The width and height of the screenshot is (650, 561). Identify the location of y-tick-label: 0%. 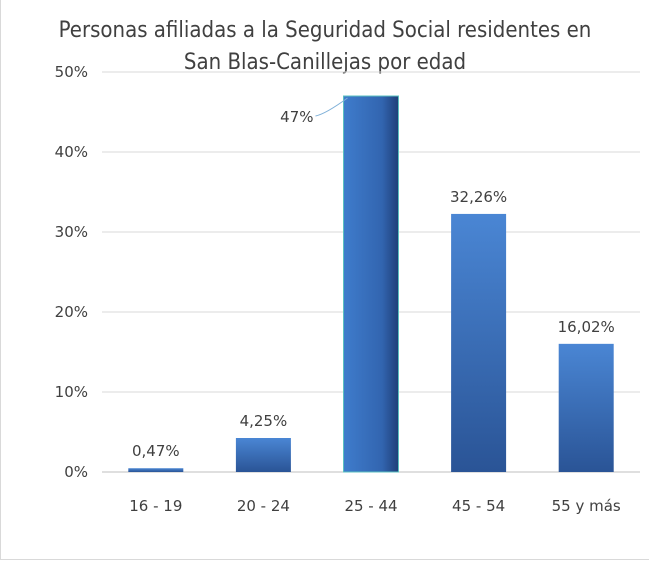
(76, 472).